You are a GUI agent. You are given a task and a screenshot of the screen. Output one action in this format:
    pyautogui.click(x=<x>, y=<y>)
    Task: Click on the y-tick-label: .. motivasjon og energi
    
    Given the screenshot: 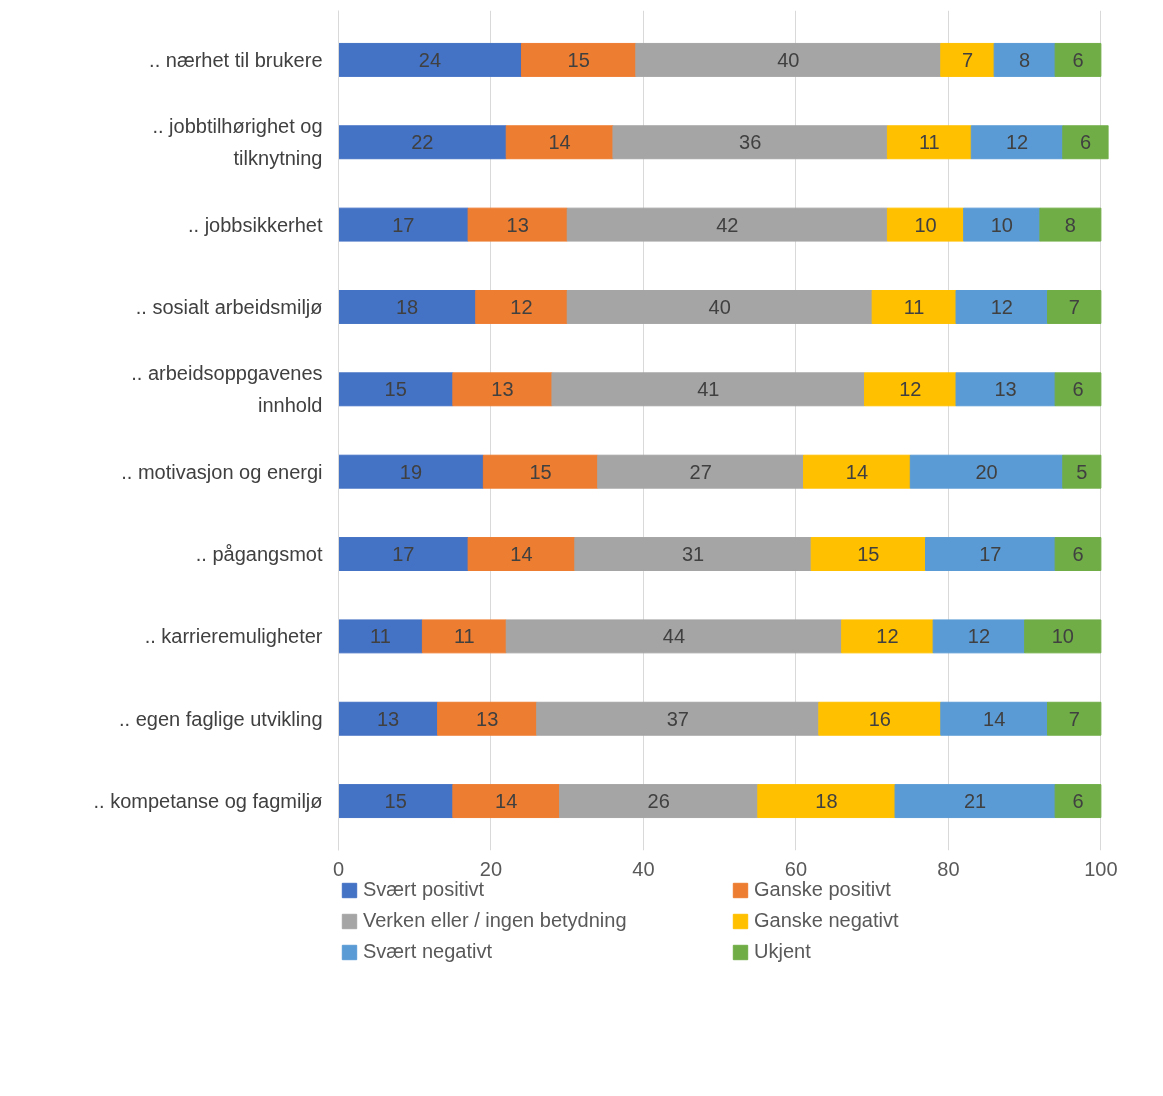 What is the action you would take?
    pyautogui.click(x=222, y=471)
    